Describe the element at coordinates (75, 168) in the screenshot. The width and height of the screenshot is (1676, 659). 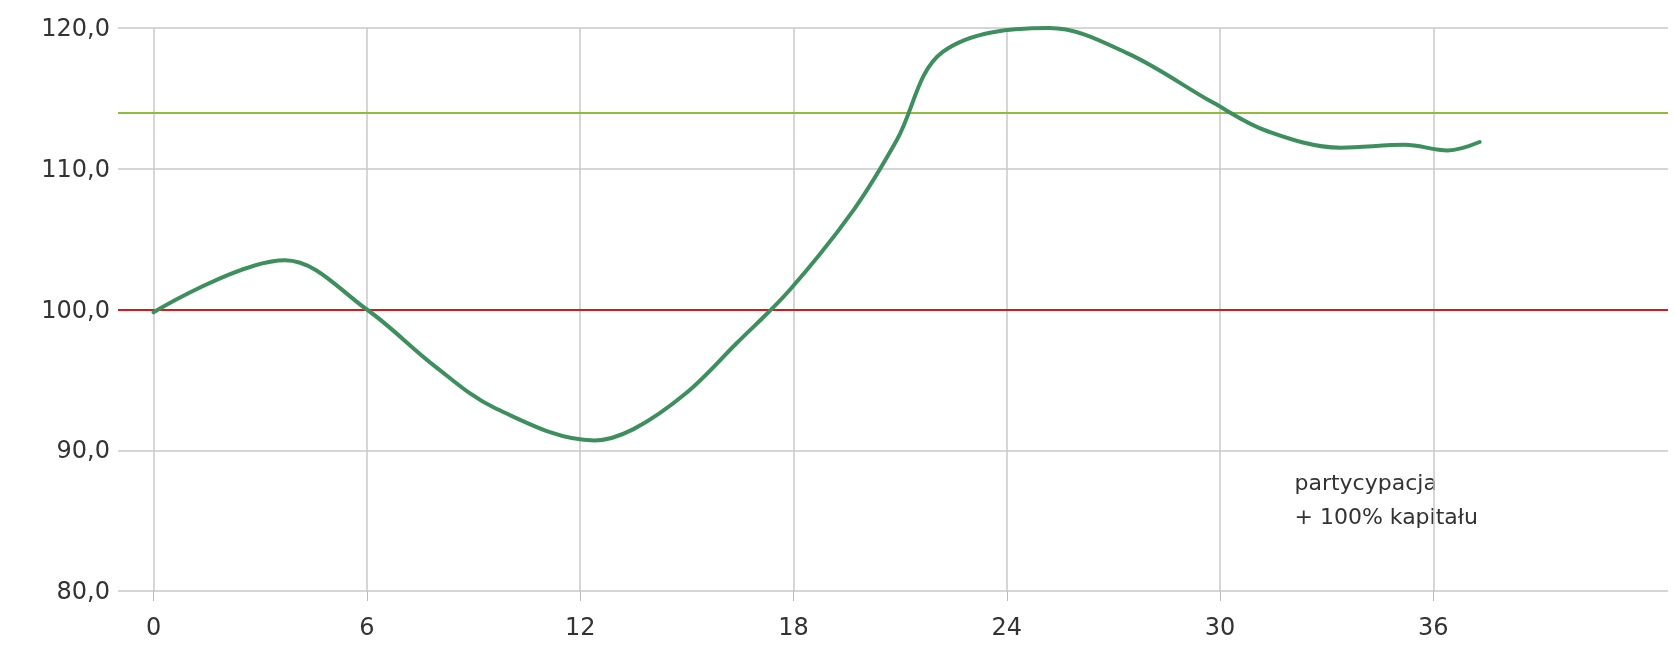
I see `y-tick-label: 110,0` at that location.